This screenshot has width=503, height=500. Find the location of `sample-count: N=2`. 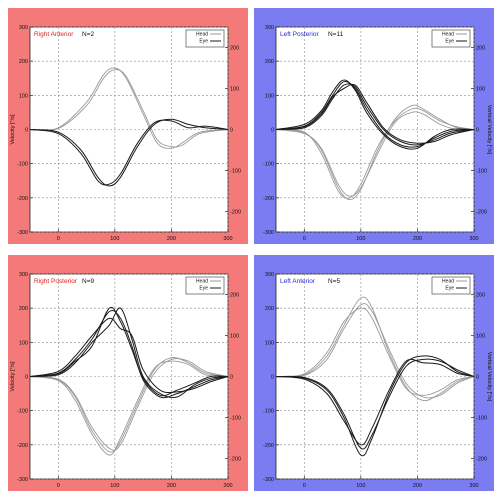

sample-count: N=2 is located at coordinates (88, 34).